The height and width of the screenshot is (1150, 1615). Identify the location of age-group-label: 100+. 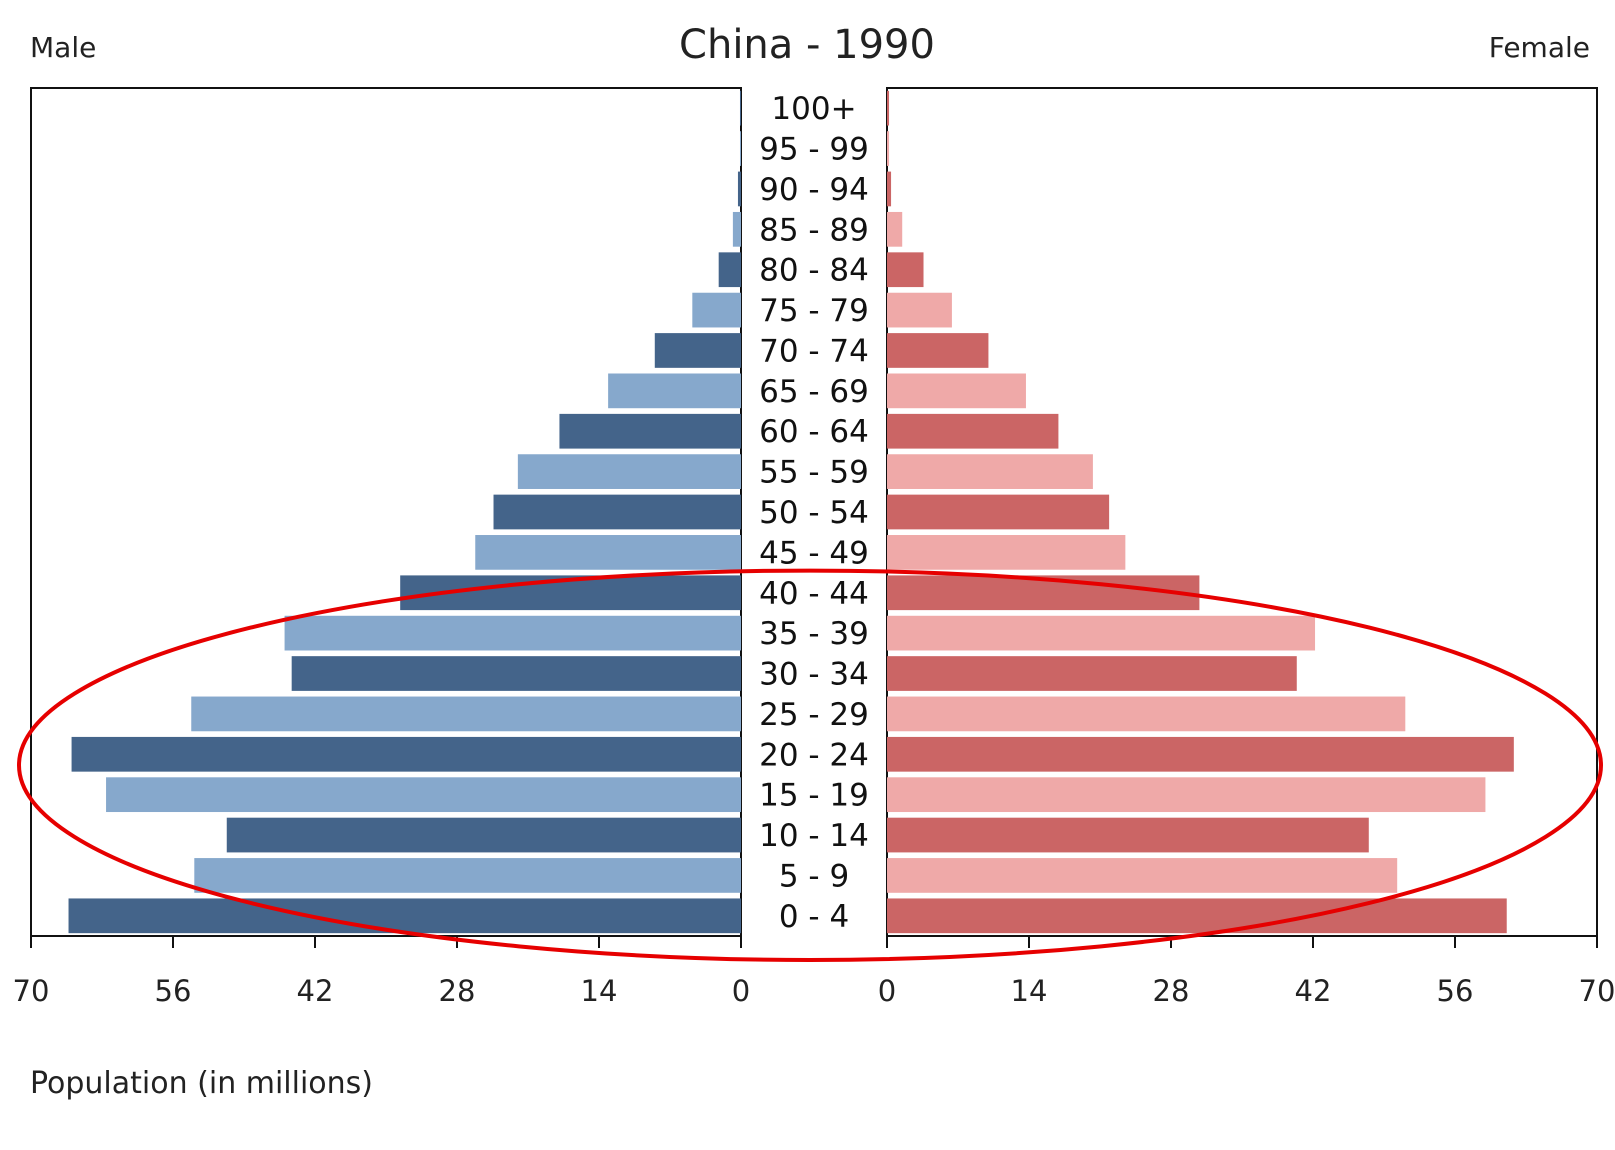
(813, 109).